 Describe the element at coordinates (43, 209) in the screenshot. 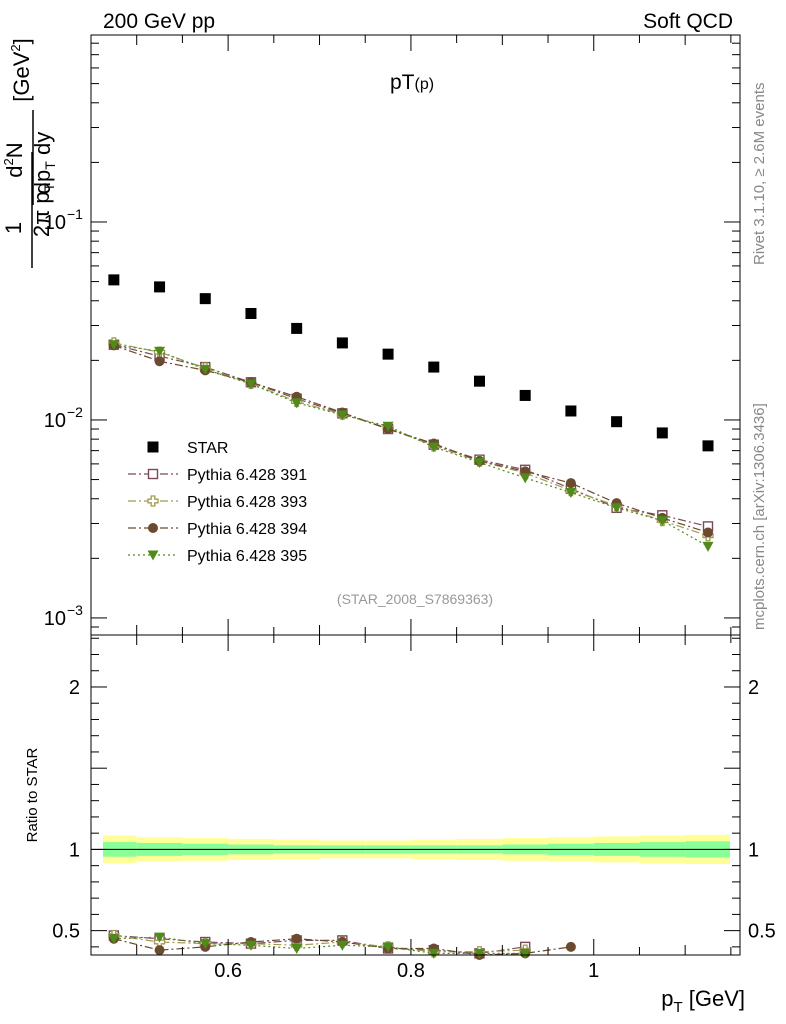

I see `y-label-denom-1: 2π pT` at that location.